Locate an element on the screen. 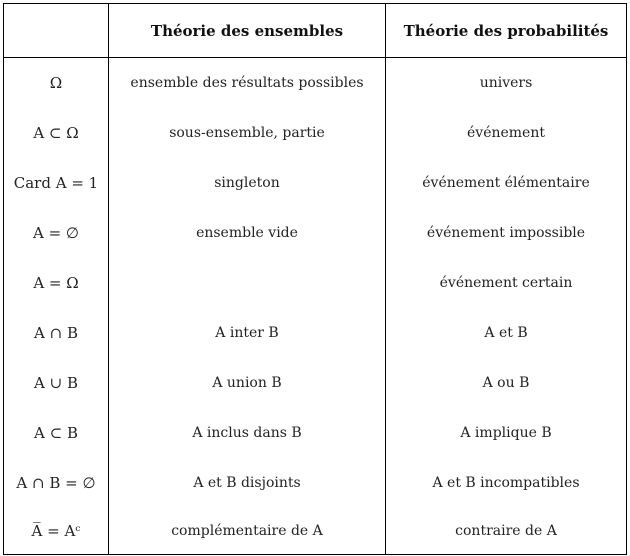 The height and width of the screenshot is (556, 630). header-ensembles: Théorie des ensembles is located at coordinates (247, 30).